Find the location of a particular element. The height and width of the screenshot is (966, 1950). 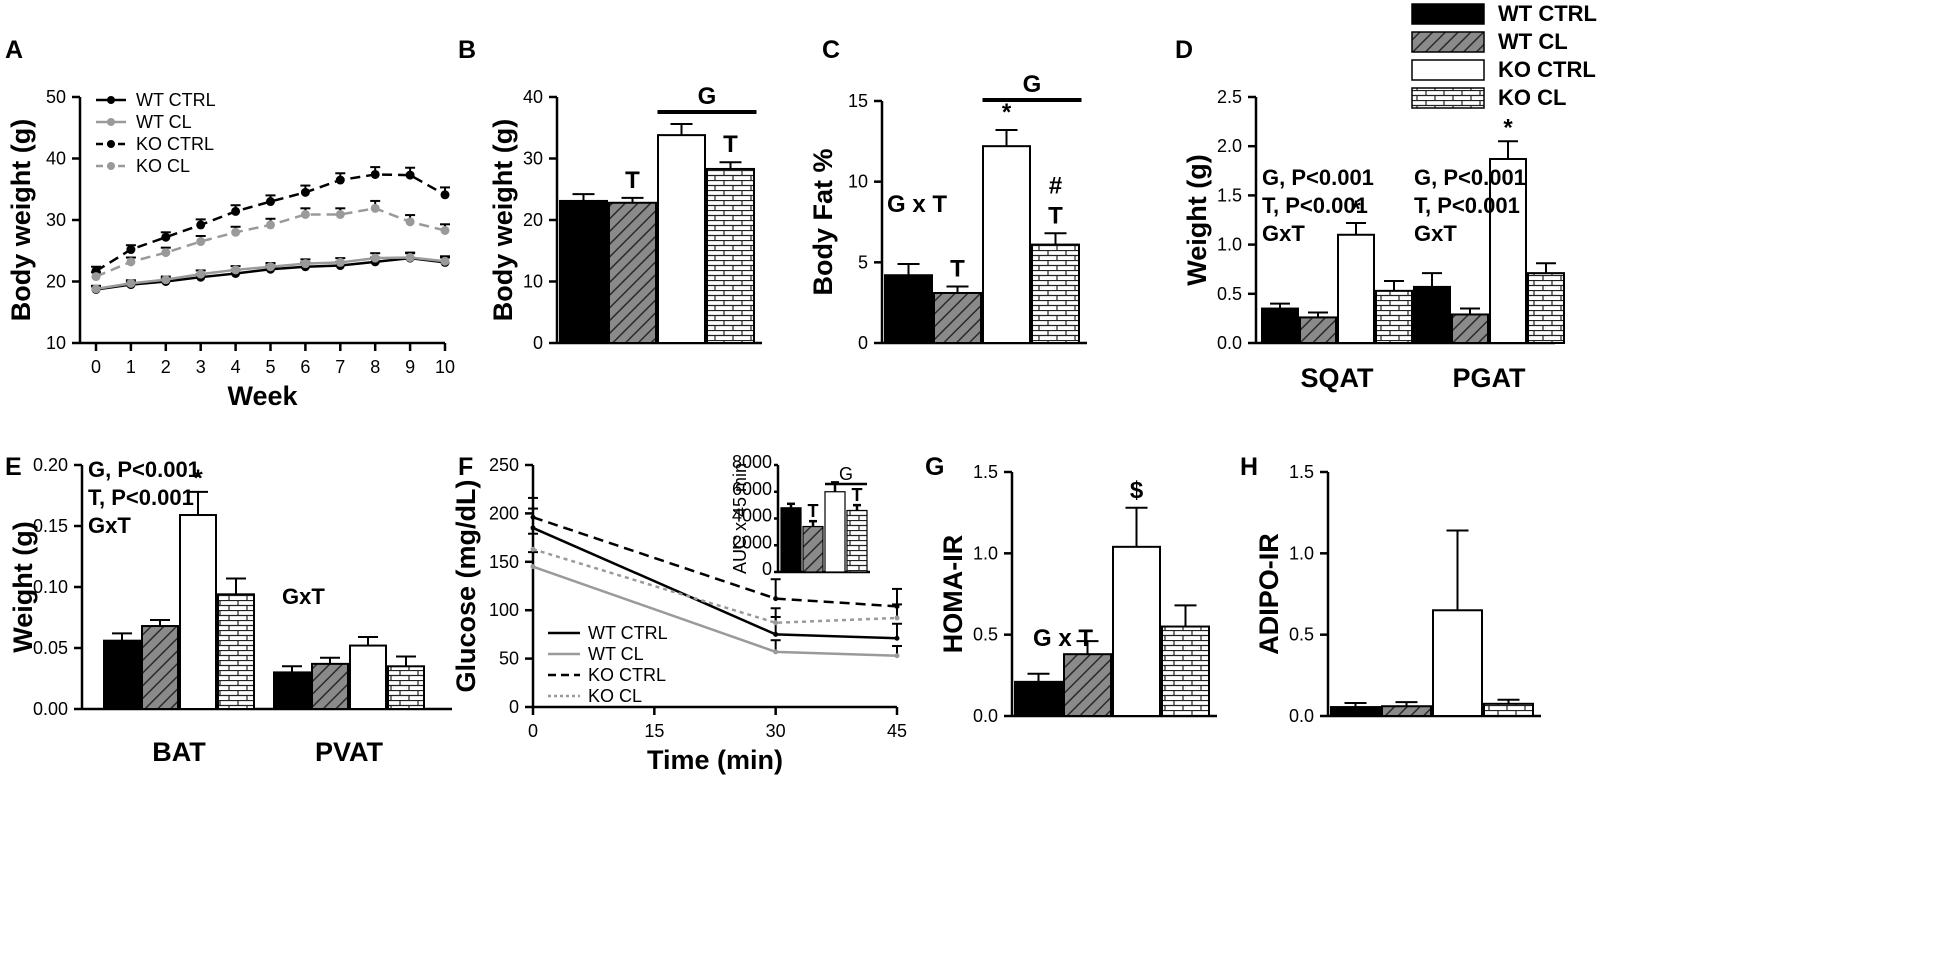

panel-h-y-tick-label: 1.0 is located at coordinates (1301, 553).